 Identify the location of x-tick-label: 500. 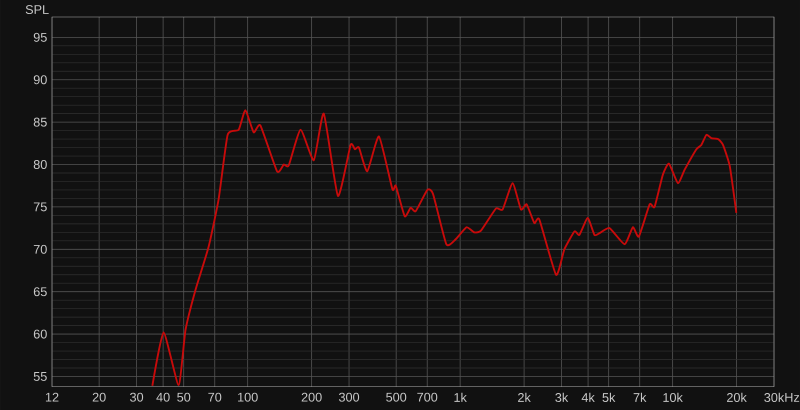
(396, 397).